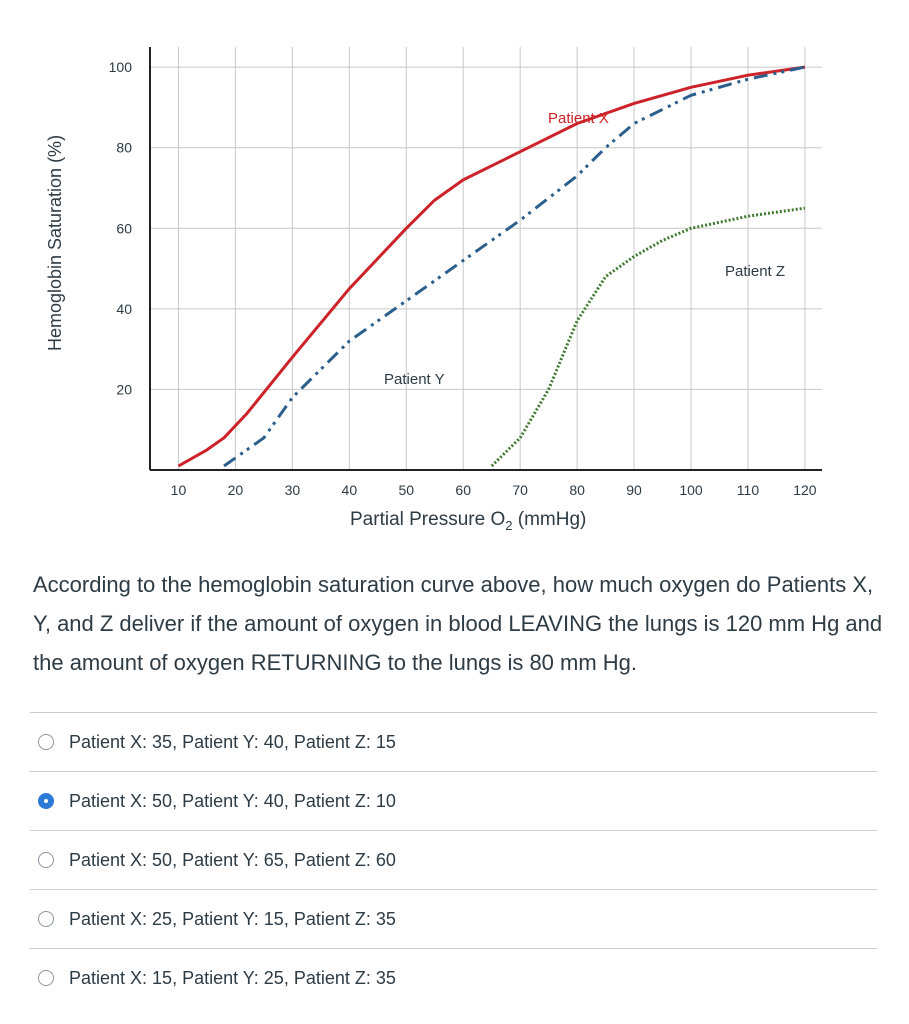 The image size is (909, 1024). What do you see at coordinates (293, 490) in the screenshot?
I see `x-tick-label-30: 30` at bounding box center [293, 490].